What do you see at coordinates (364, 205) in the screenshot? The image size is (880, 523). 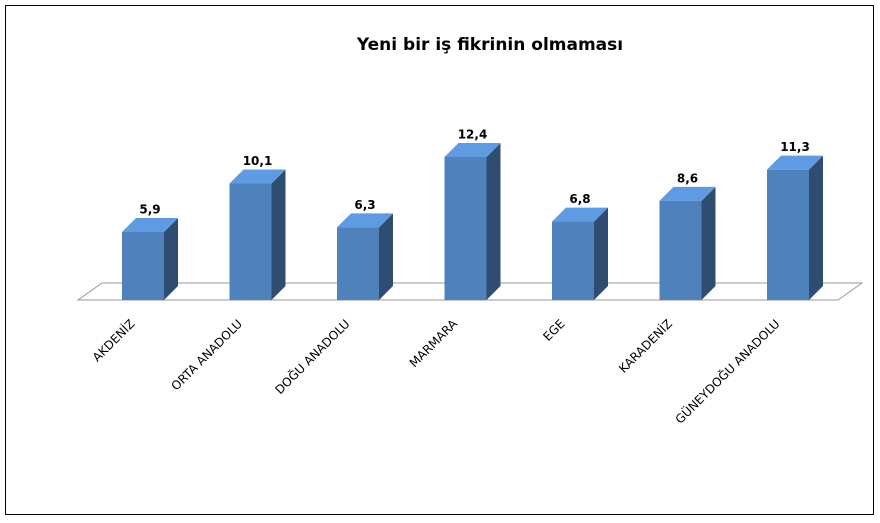 I see `data-label: 6,3` at bounding box center [364, 205].